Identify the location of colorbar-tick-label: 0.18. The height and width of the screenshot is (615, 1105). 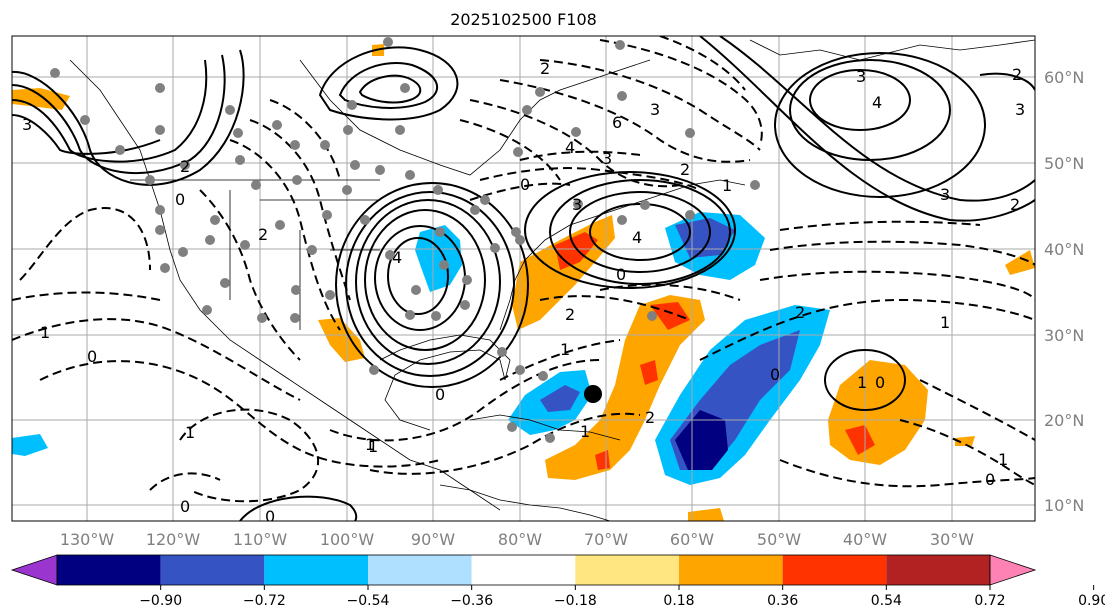
(678, 601).